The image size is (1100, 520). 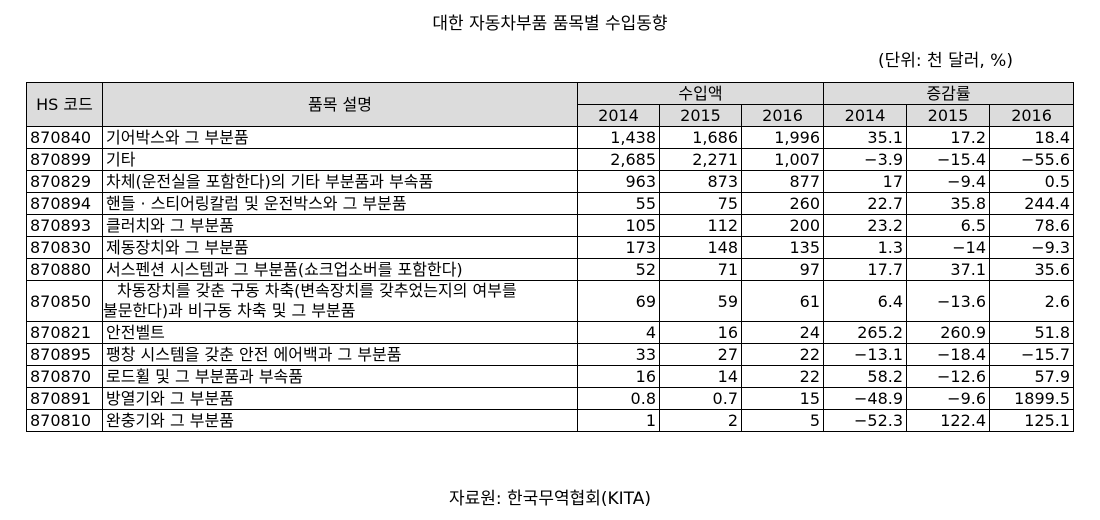 What do you see at coordinates (700, 203) in the screenshot?
I see `import-value-cell: 75` at bounding box center [700, 203].